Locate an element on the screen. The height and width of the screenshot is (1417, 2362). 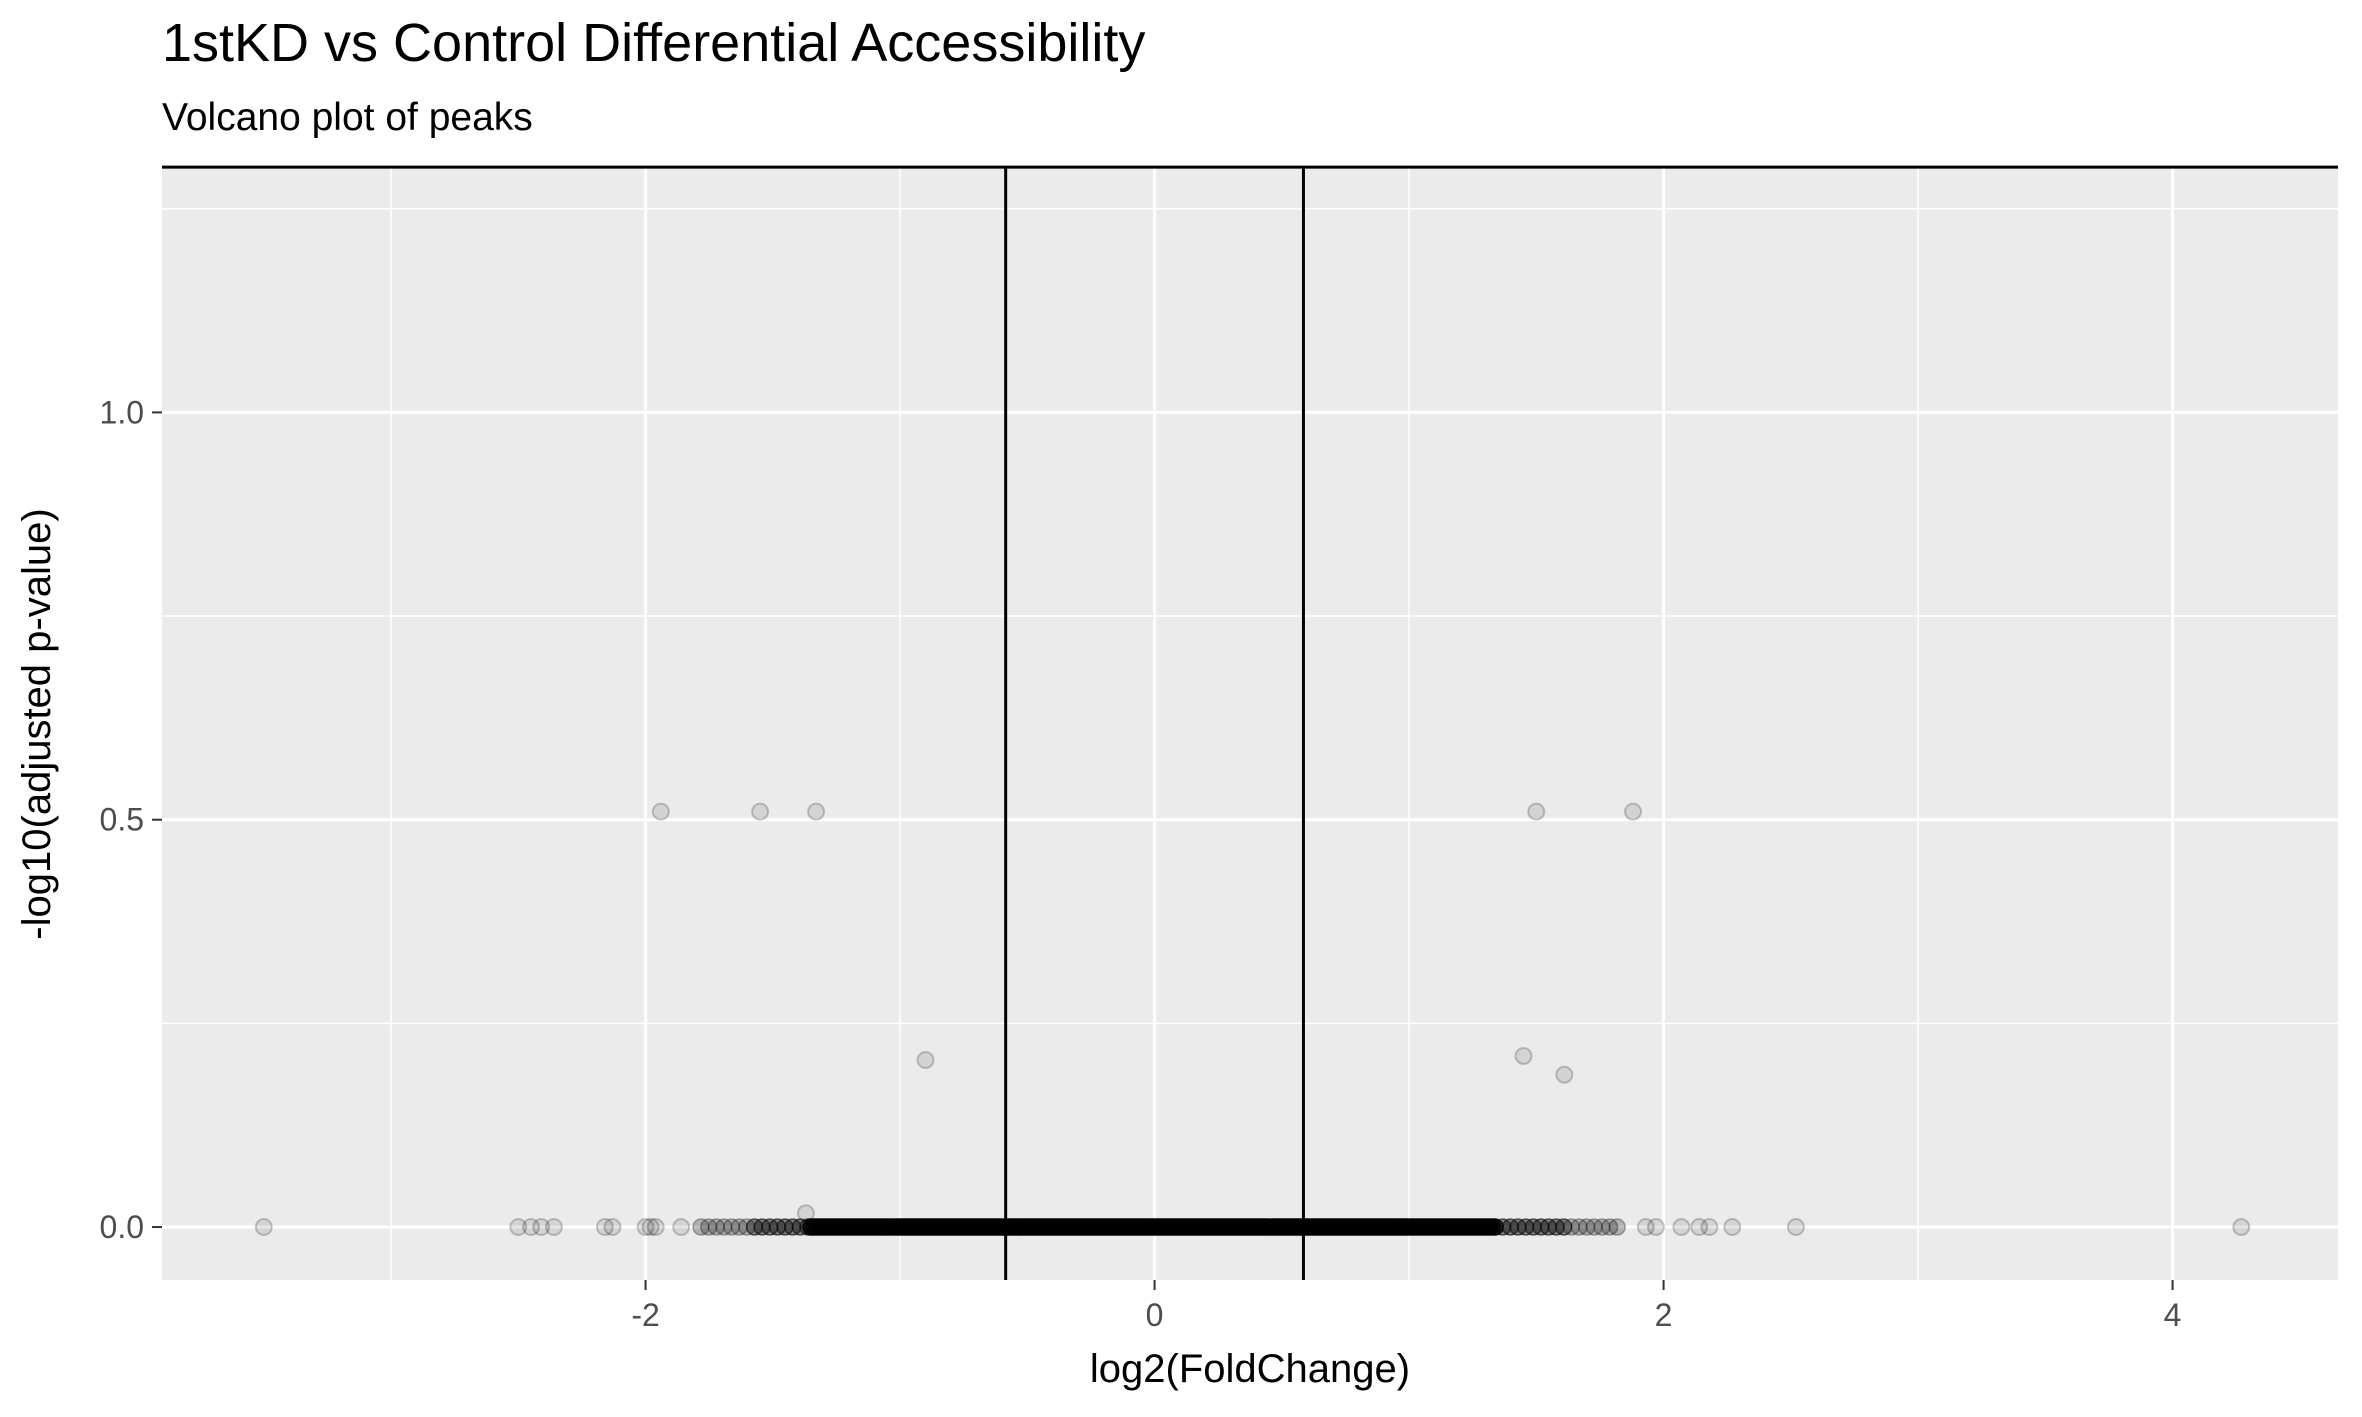
x-tick-label: -2 is located at coordinates (645, 1315).